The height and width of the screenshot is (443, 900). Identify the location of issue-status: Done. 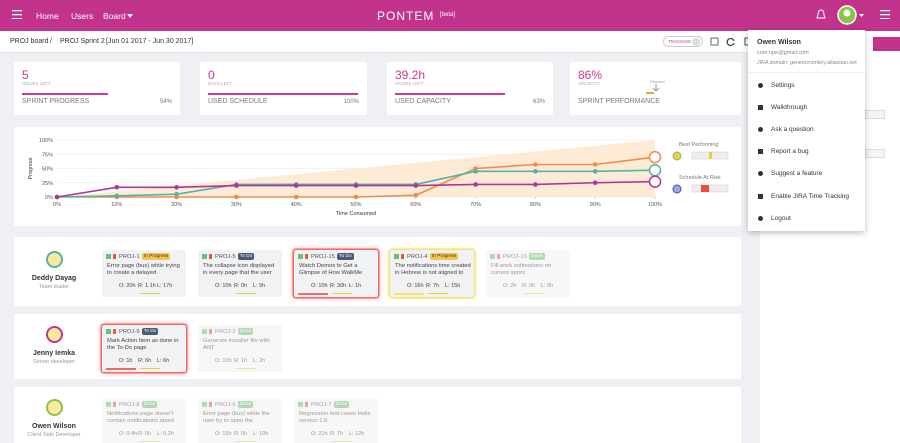
(537, 256).